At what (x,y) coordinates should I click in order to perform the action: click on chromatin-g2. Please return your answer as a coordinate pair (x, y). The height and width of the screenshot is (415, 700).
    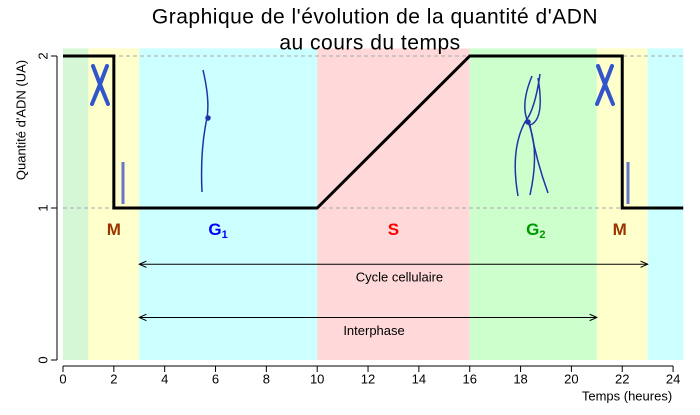
    Looking at the image, I should click on (531, 135).